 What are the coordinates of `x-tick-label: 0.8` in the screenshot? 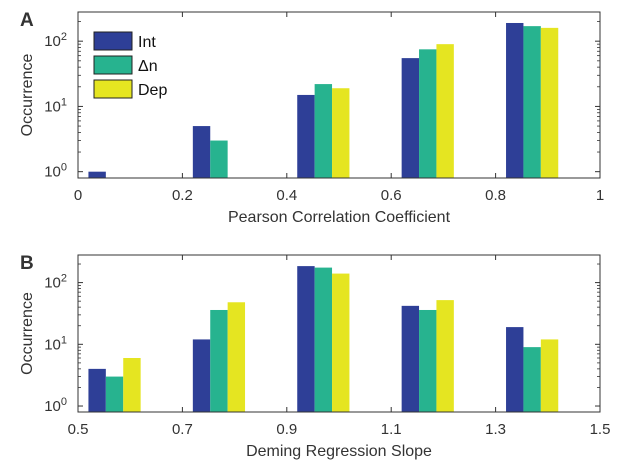 It's located at (495, 195).